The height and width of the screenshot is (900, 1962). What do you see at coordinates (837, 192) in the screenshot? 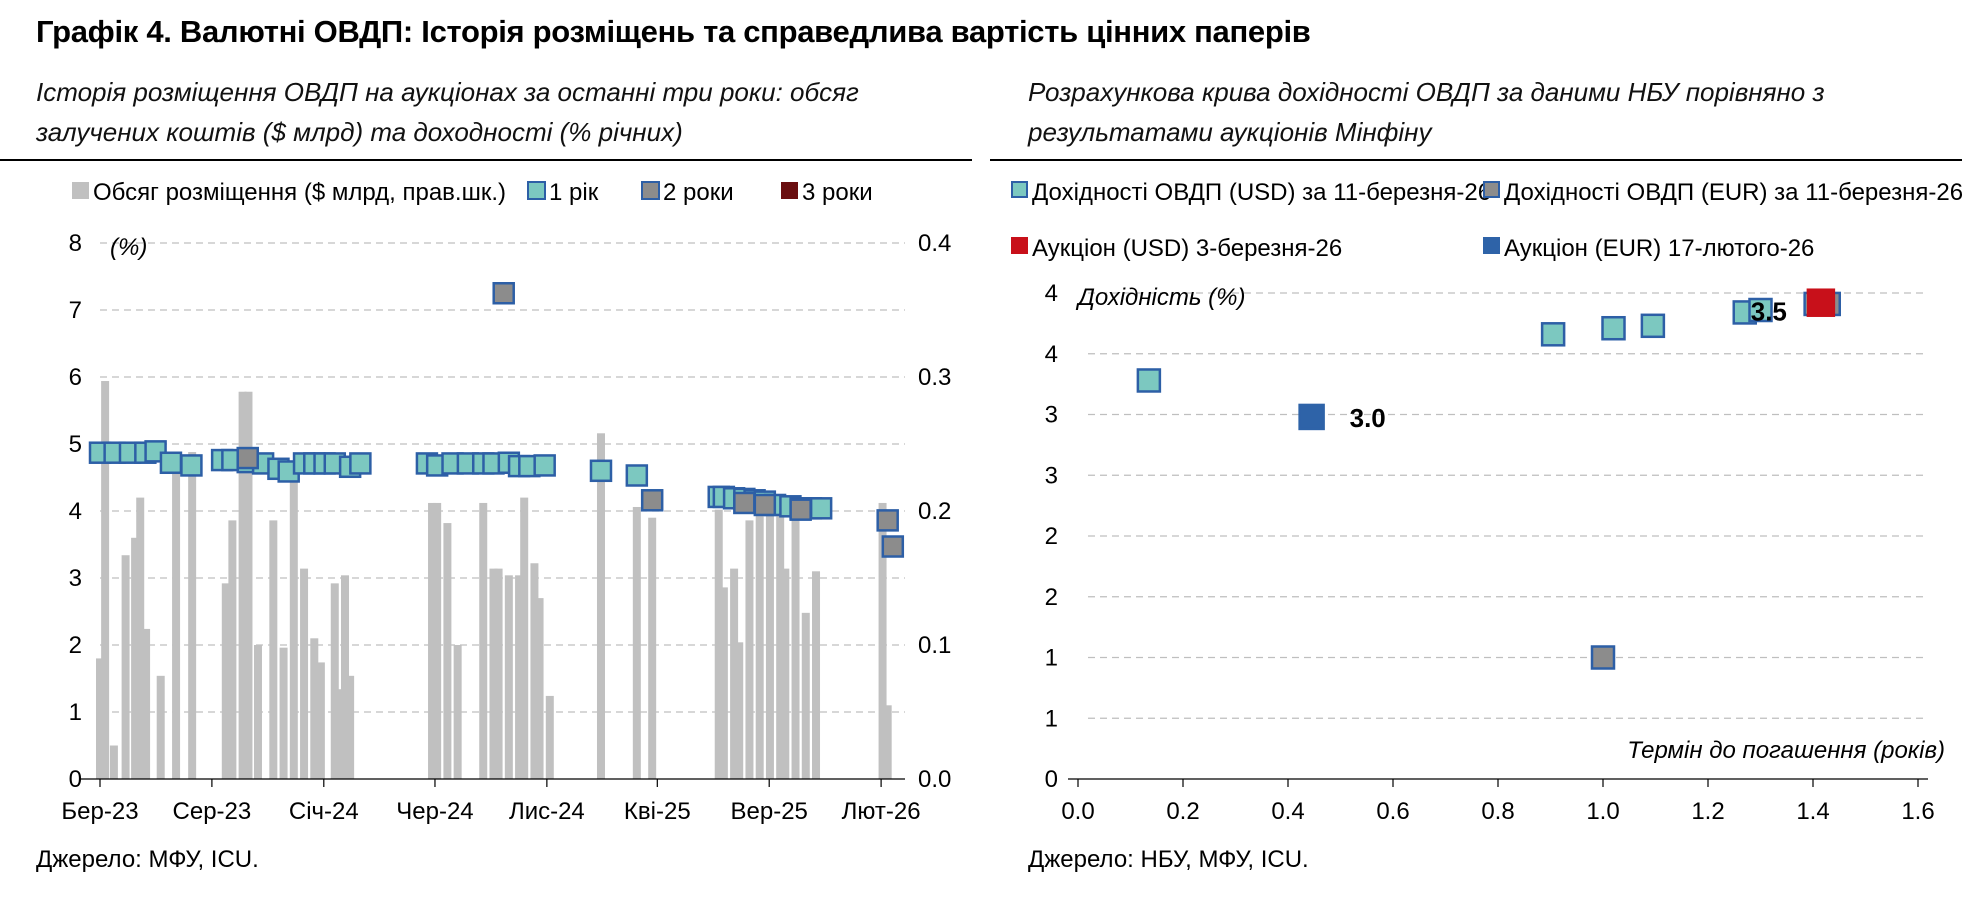
I see `left-legend-label: 3 роки` at bounding box center [837, 192].